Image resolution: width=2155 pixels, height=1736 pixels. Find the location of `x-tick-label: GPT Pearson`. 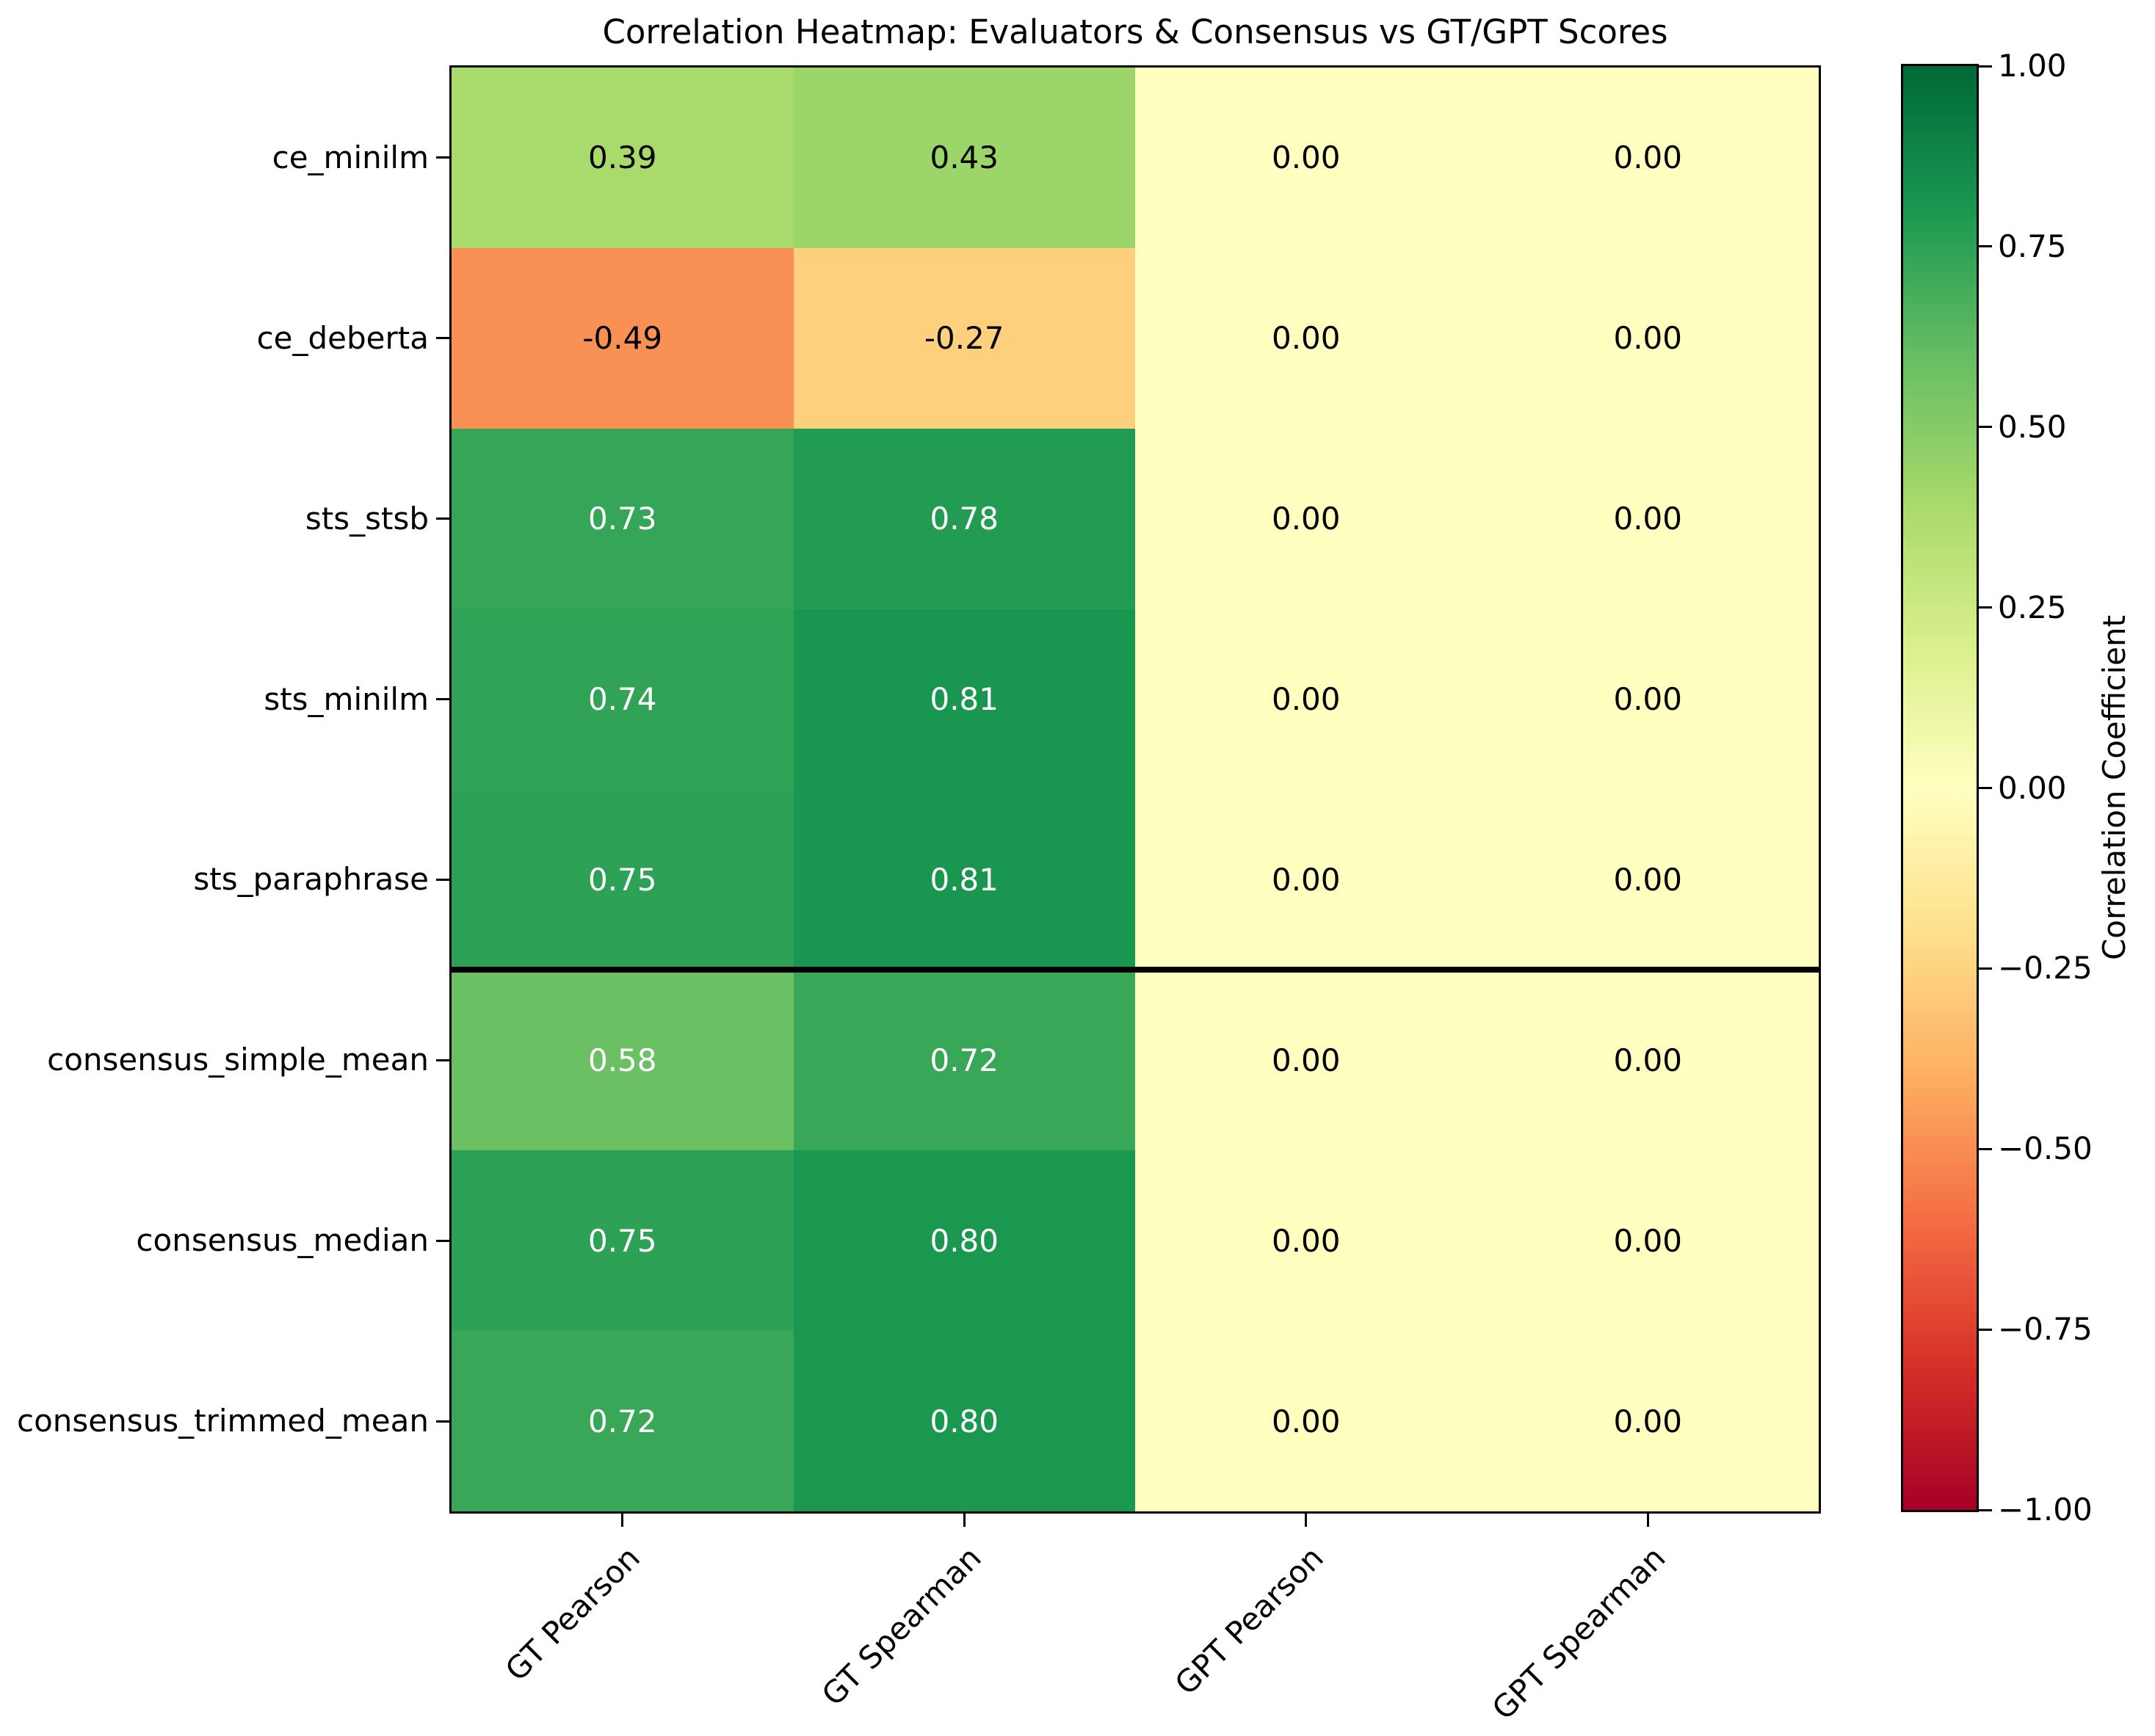

x-tick-label: GPT Pearson is located at coordinates (1248, 1620).